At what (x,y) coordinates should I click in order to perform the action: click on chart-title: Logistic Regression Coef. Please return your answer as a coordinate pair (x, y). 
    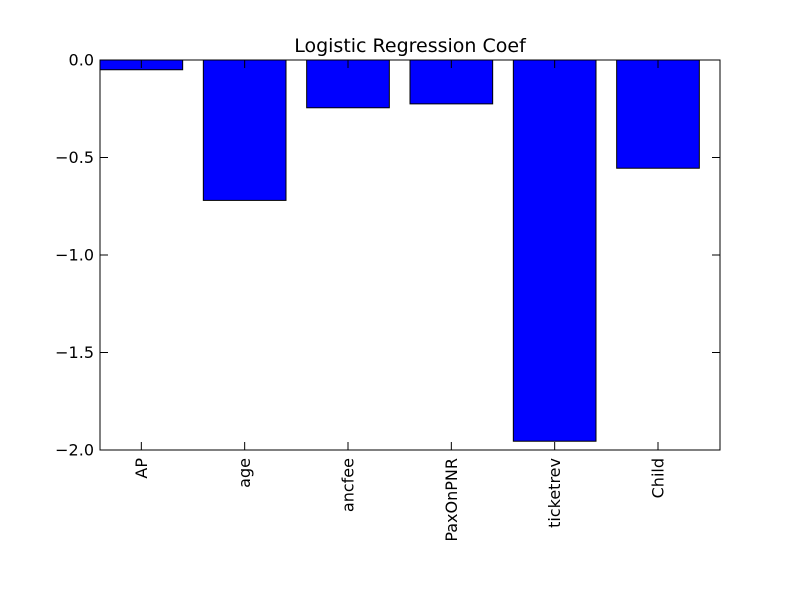
    Looking at the image, I should click on (410, 46).